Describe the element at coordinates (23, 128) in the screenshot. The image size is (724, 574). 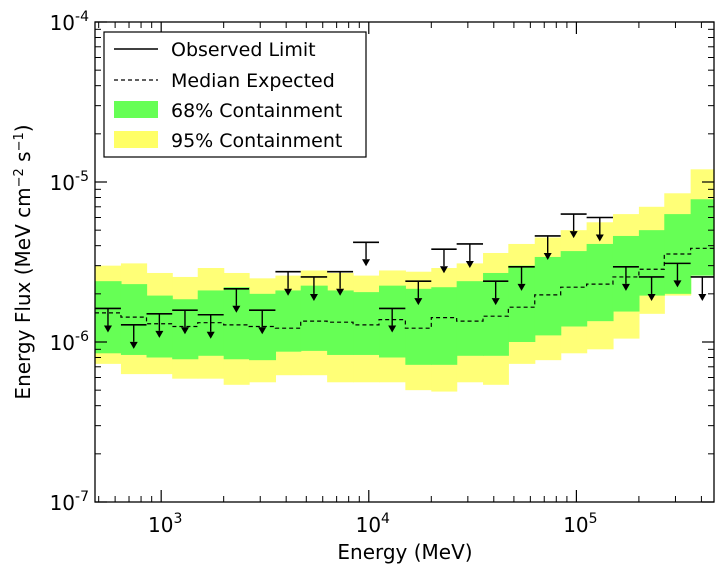
I see `y-axis-label-text3: )` at that location.